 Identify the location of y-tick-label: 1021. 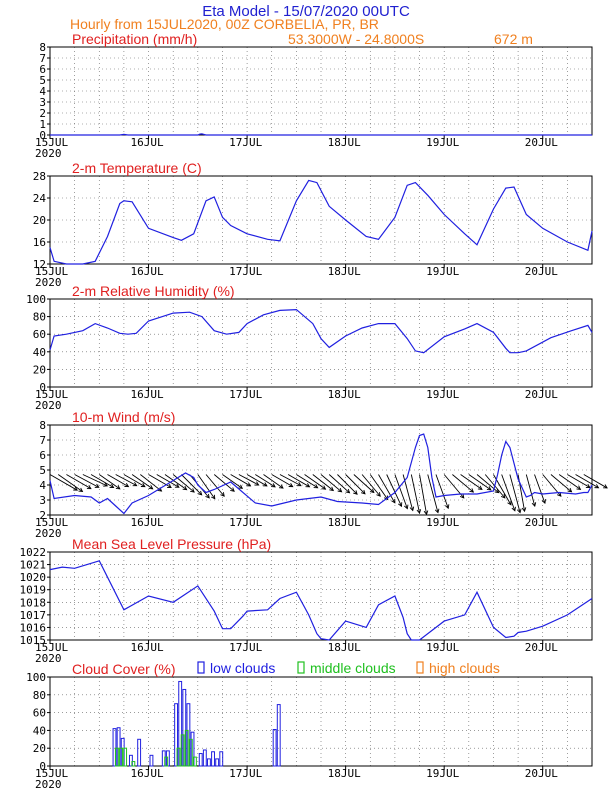
(33, 565).